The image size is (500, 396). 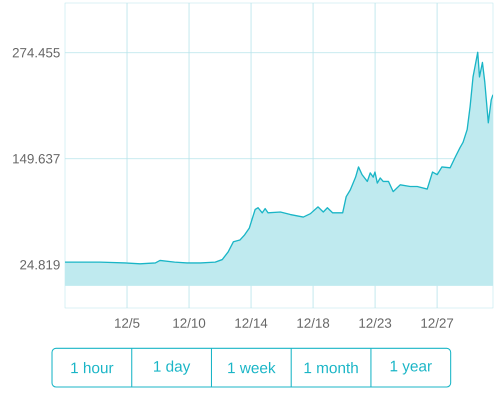 I want to click on text: 1 month, so click(x=331, y=368).